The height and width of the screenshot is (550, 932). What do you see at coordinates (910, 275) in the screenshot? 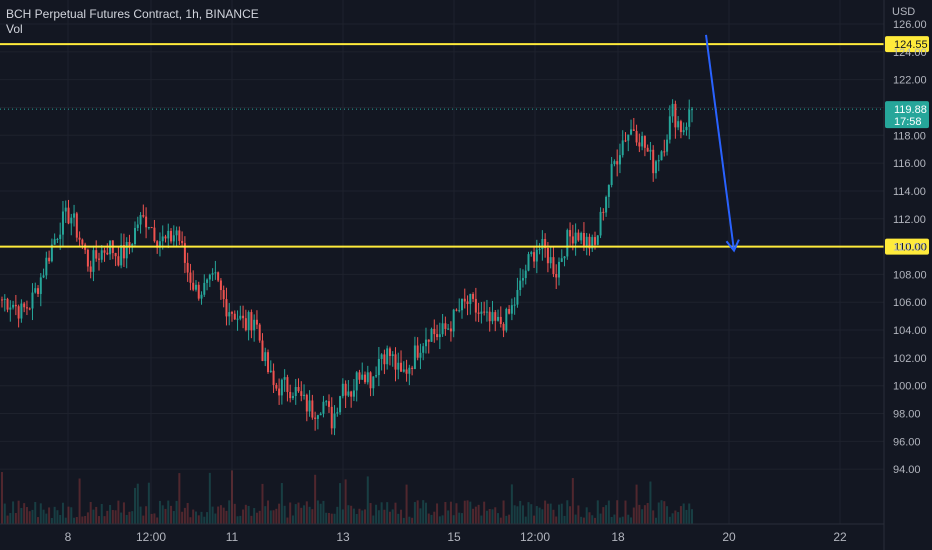
I see `y-tick-label: 108.00` at bounding box center [910, 275].